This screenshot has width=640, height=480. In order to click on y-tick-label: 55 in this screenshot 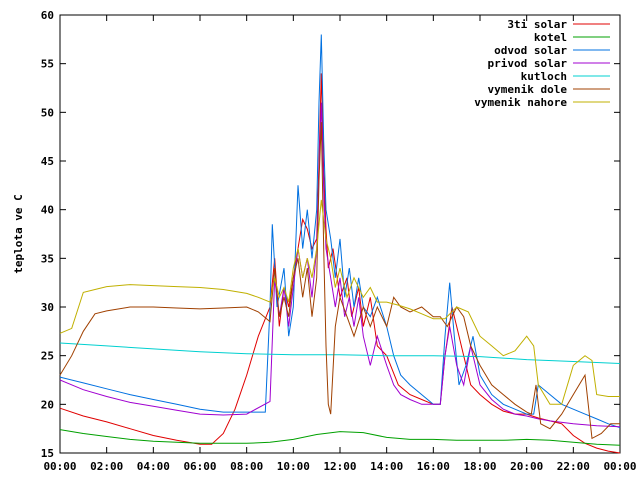, I will do `click(47, 64)`.